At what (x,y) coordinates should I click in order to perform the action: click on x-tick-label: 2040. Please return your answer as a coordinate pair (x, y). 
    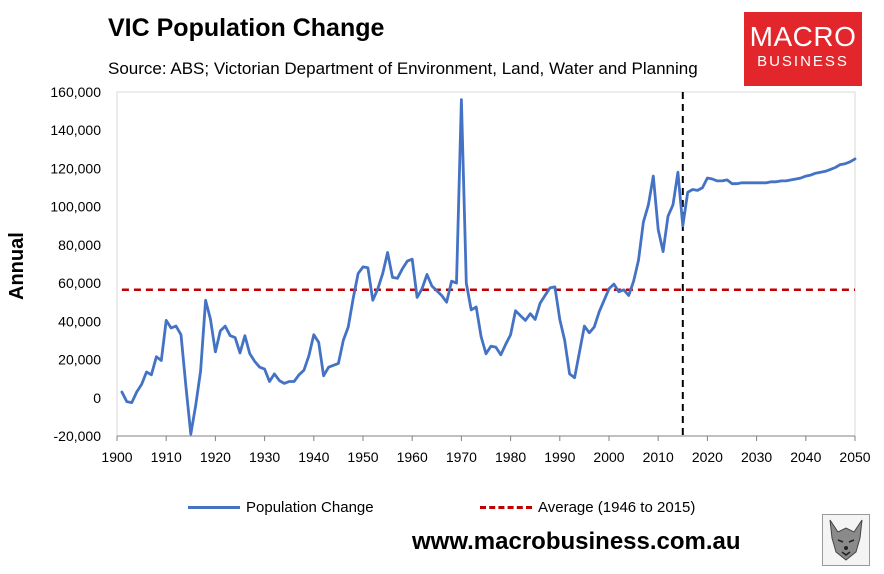
    Looking at the image, I should click on (805, 457).